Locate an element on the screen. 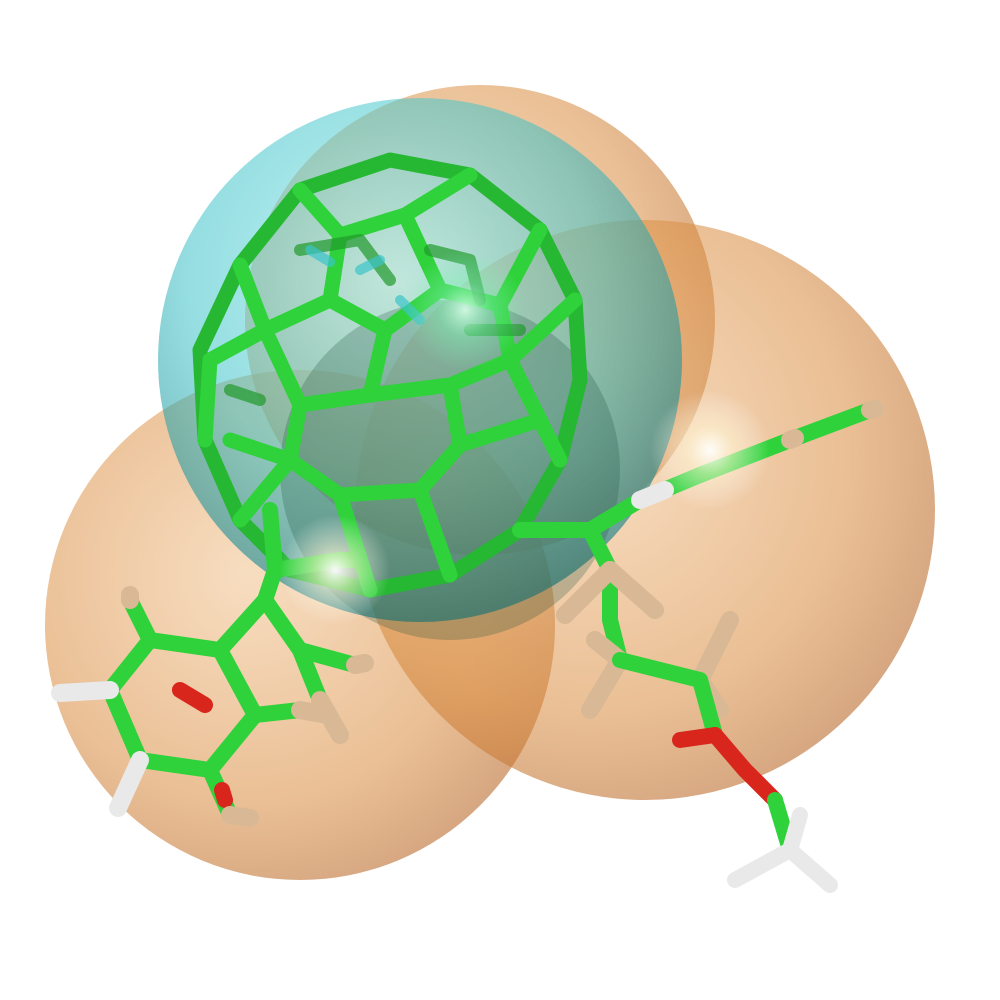  phenyl-oxygen is located at coordinates (202, 745).